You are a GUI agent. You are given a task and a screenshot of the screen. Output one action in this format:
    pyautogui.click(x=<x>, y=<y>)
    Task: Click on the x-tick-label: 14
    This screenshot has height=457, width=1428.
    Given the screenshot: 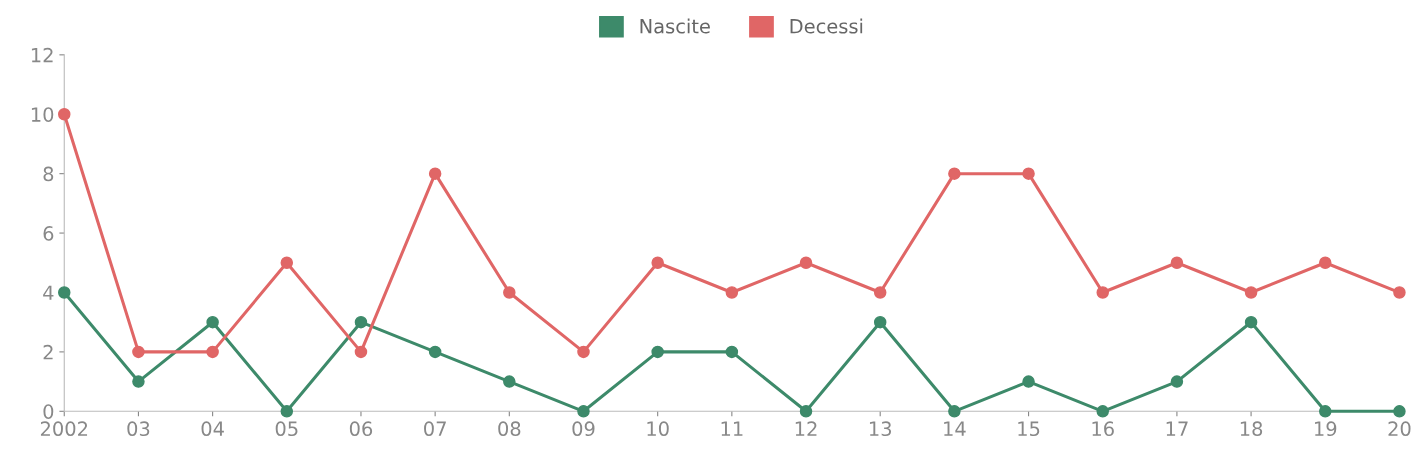 What is the action you would take?
    pyautogui.click(x=955, y=428)
    